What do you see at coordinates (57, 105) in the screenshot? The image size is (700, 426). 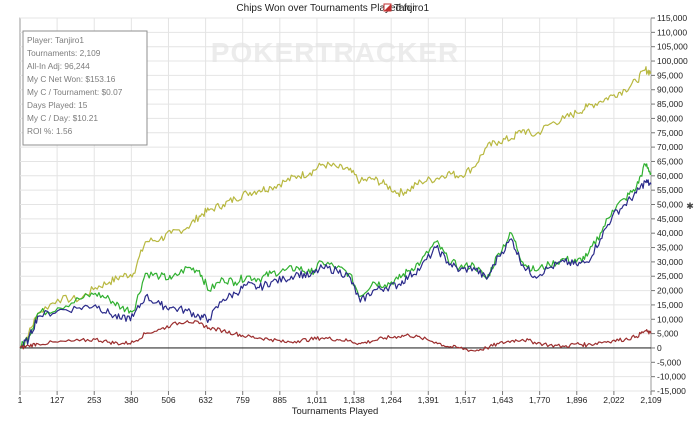 I see `info-days-played: Days Played: 15` at bounding box center [57, 105].